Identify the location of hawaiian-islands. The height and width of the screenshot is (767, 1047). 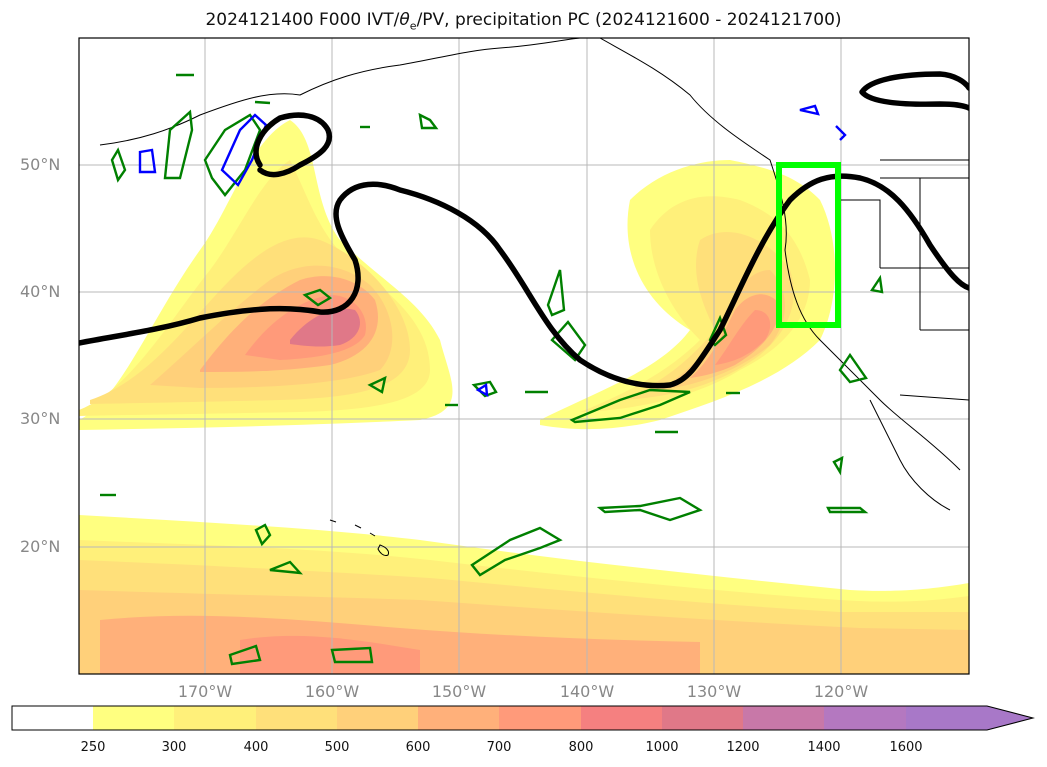
(359, 537).